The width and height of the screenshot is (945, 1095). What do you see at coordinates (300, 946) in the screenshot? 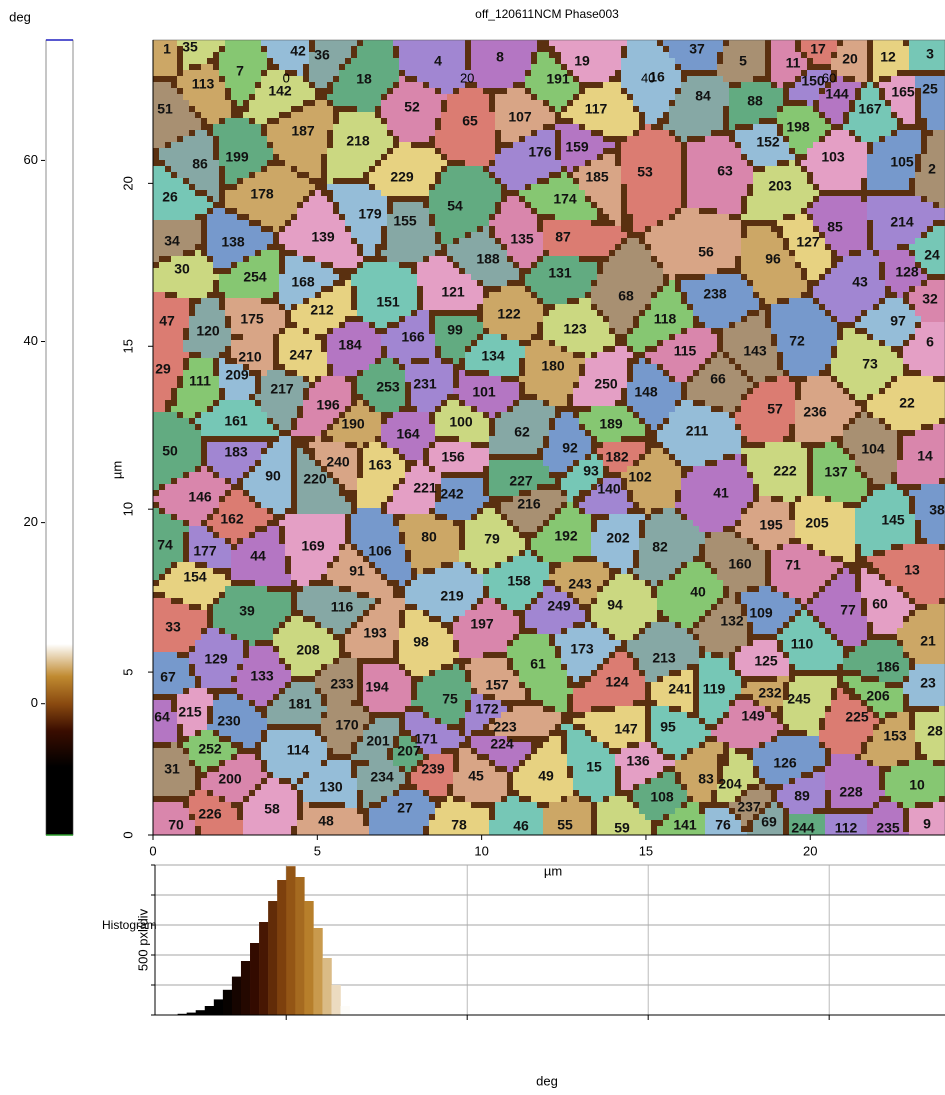
I see `histogram-bar` at bounding box center [300, 946].